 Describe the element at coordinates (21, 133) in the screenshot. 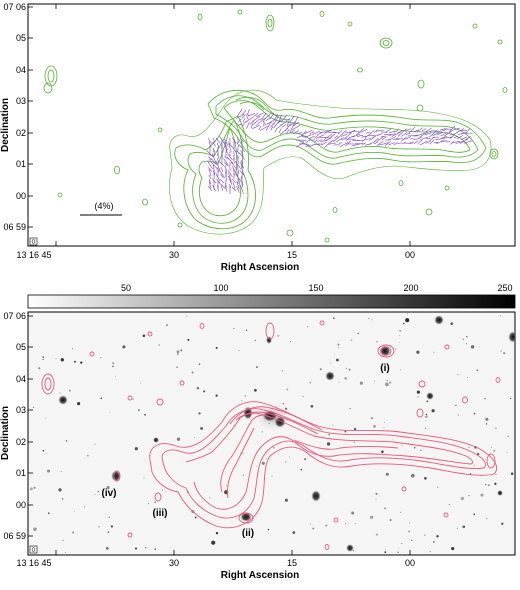

I see `y-tick: 02` at that location.